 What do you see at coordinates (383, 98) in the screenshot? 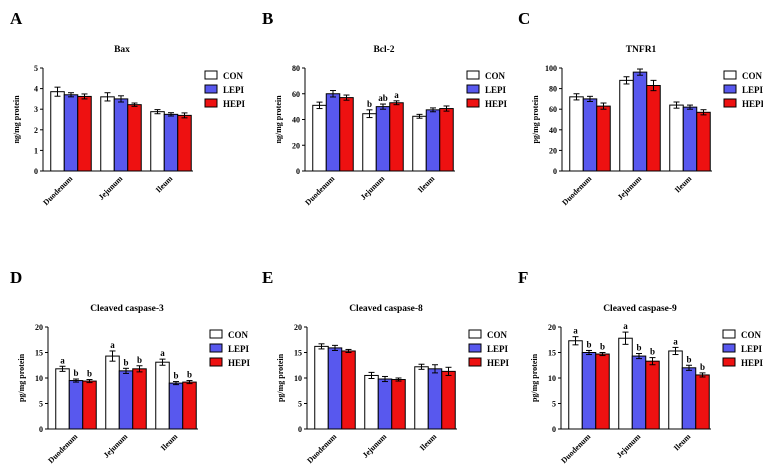
I see `significance-letter: ab` at bounding box center [383, 98].